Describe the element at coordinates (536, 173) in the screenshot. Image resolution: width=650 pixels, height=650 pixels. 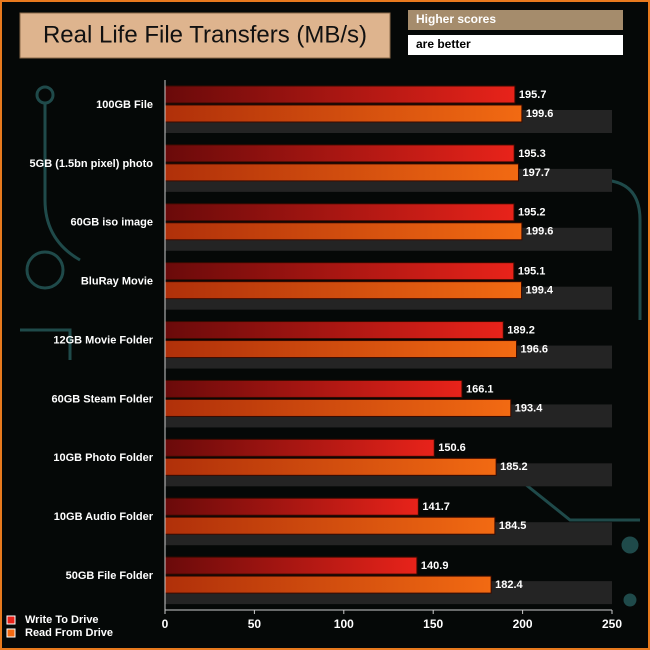
I see `value-label: 197.7` at that location.